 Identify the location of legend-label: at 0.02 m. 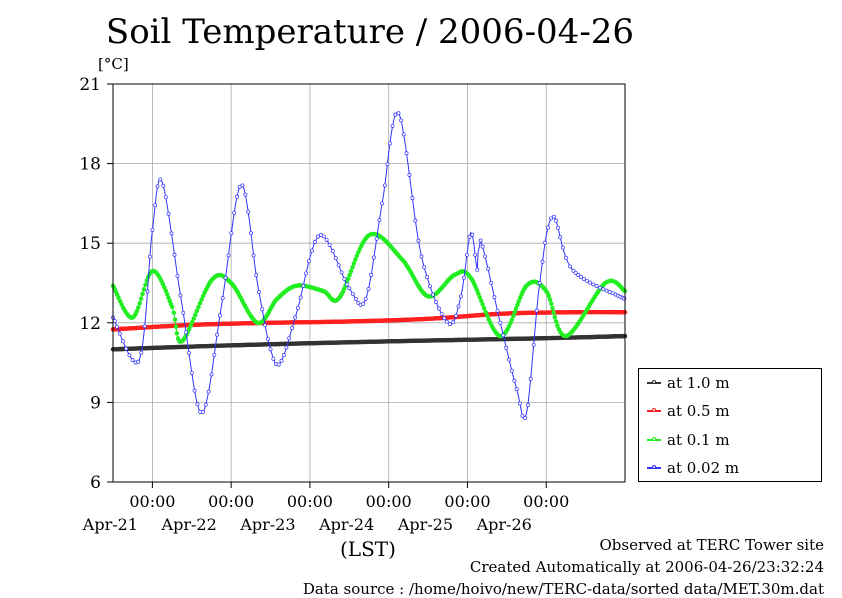
(703, 468).